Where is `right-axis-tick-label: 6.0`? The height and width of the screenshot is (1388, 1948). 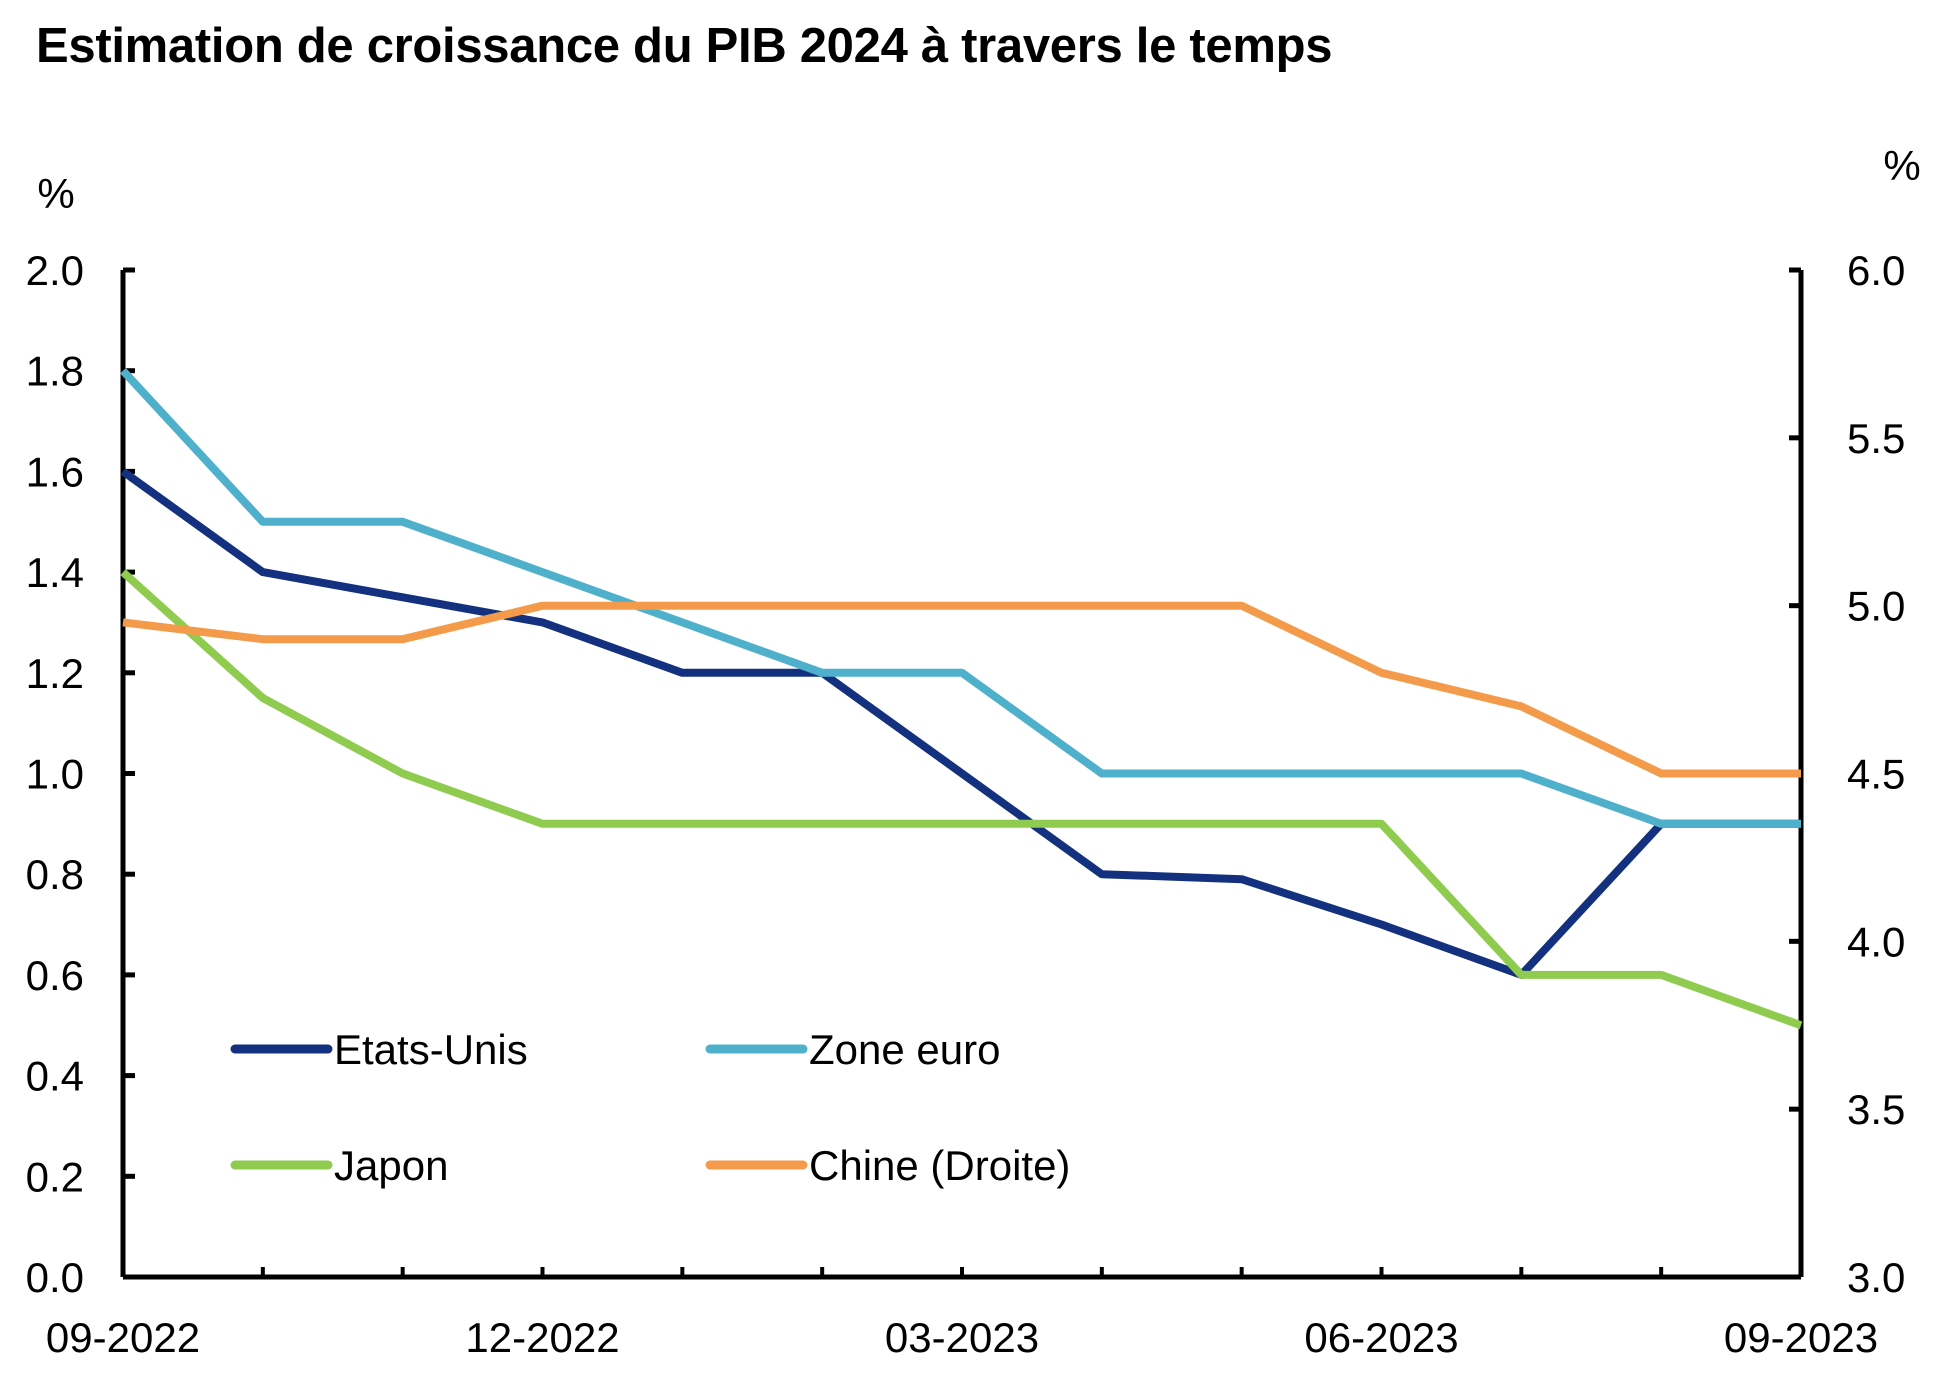
right-axis-tick-label: 6.0 is located at coordinates (1876, 270).